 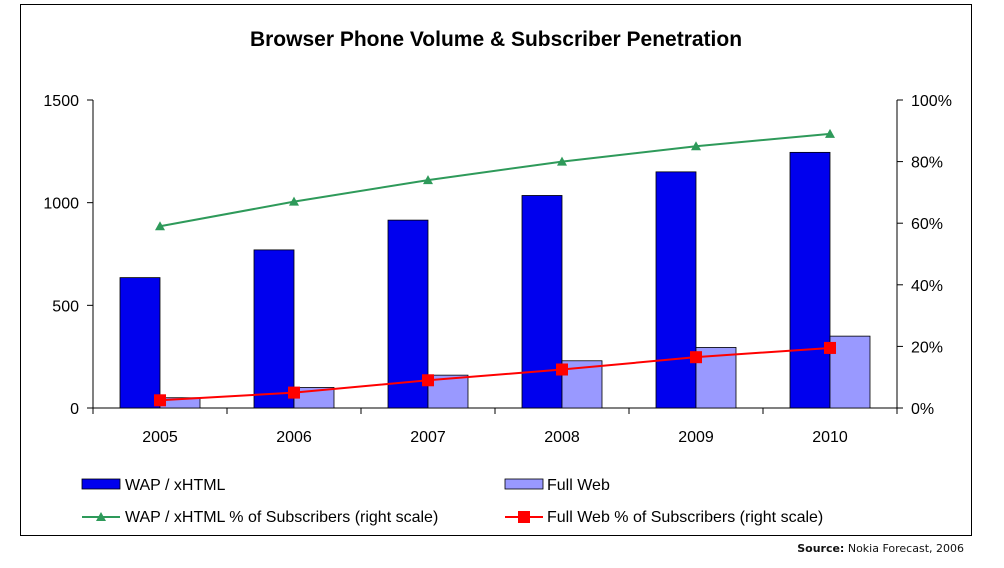 I want to click on bar-full-web, so click(x=850, y=372).